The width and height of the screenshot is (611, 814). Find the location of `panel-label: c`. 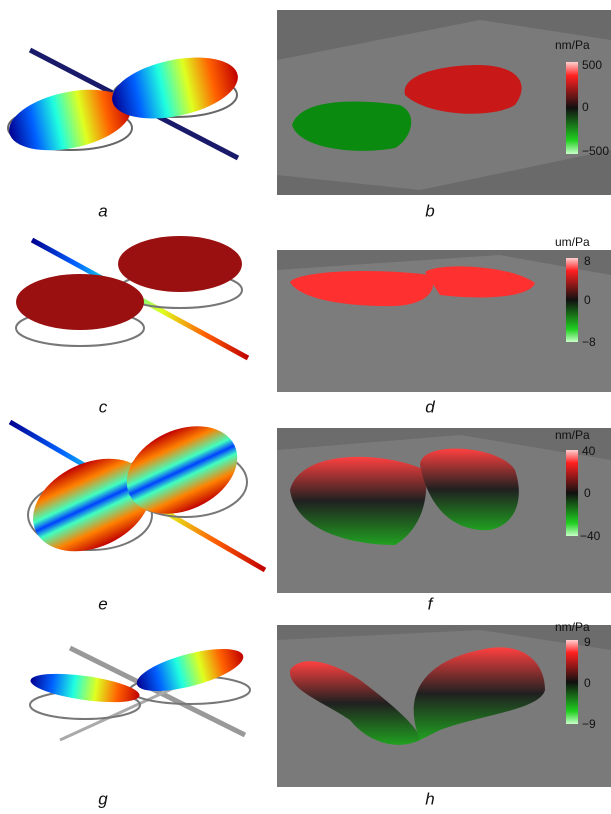

panel-label: c is located at coordinates (103, 406).